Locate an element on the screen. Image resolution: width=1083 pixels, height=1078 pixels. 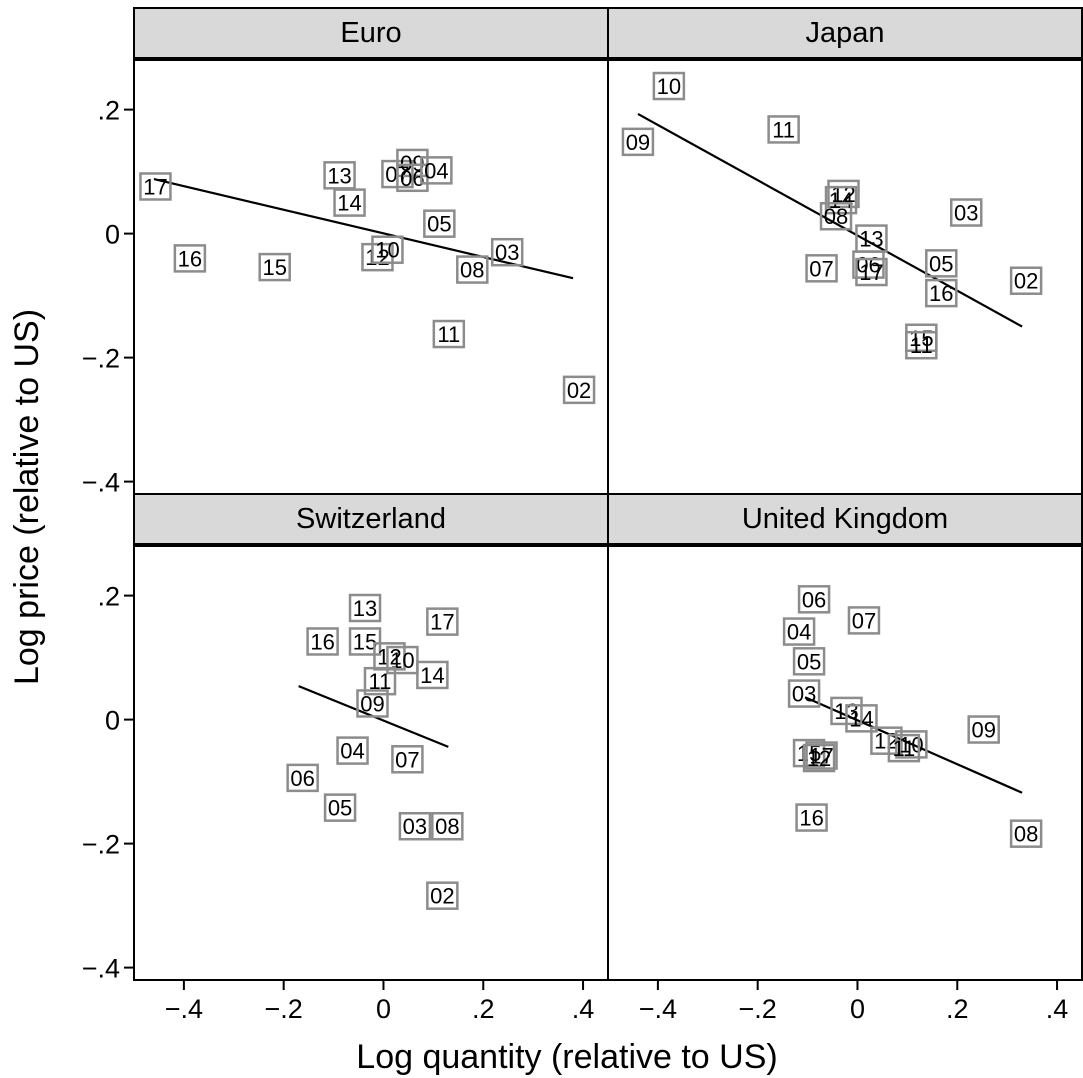
data-point: 13 is located at coordinates (339, 175).